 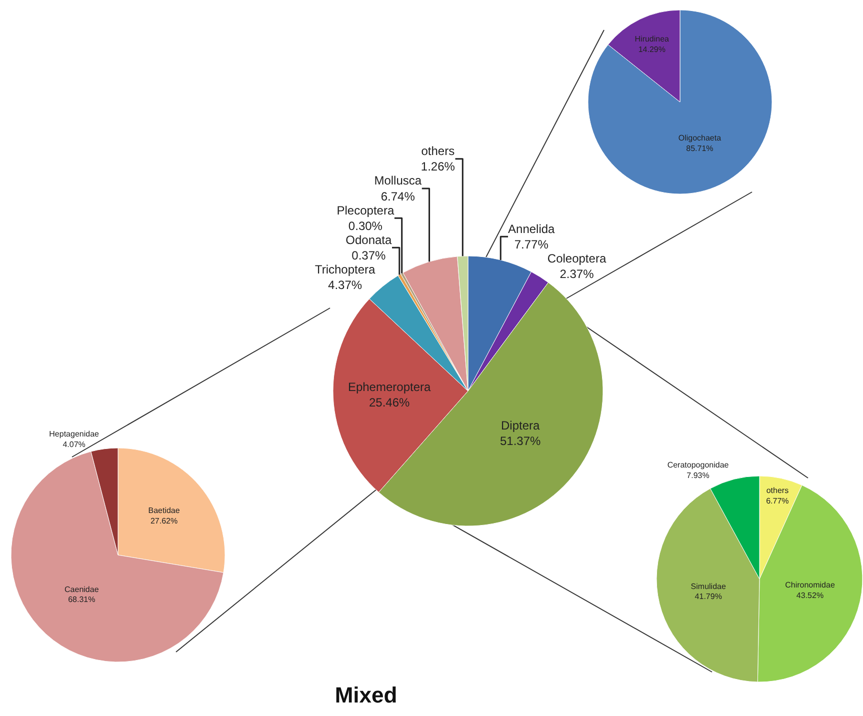 What do you see at coordinates (365, 225) in the screenshot?
I see `data-label: 0.30%` at bounding box center [365, 225].